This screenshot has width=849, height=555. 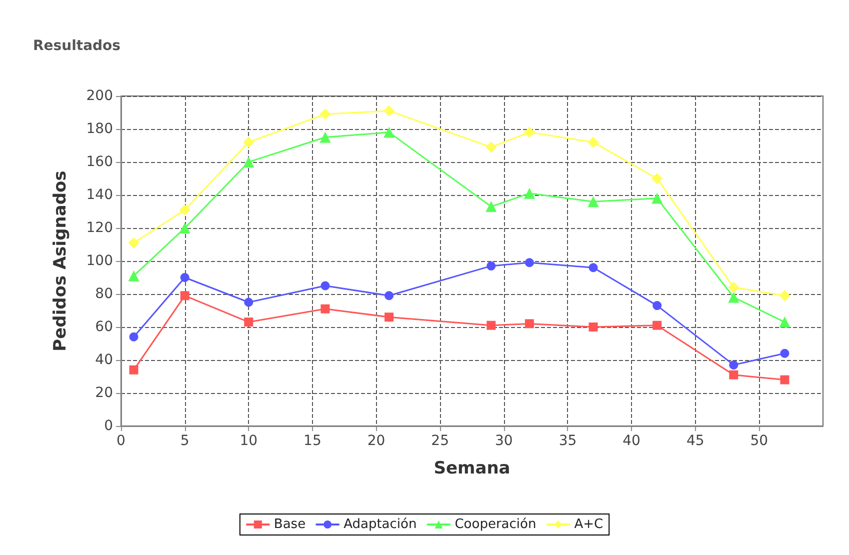 What do you see at coordinates (99, 129) in the screenshot?
I see `y-tick-label: 180` at bounding box center [99, 129].